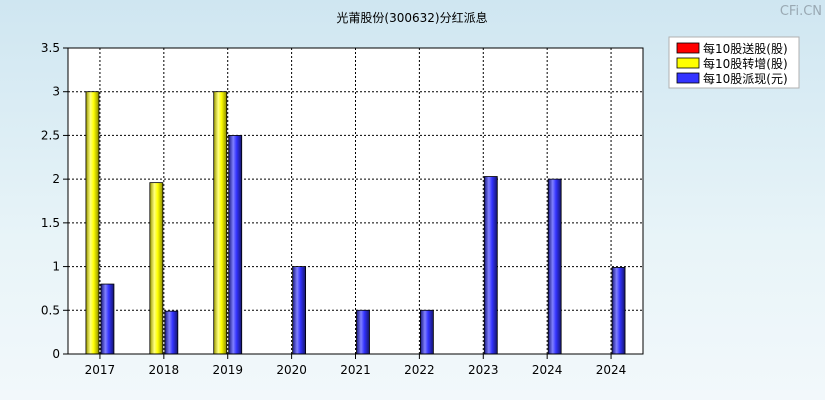  What do you see at coordinates (50, 48) in the screenshot?
I see `y-tick-label: 3.5` at bounding box center [50, 48].